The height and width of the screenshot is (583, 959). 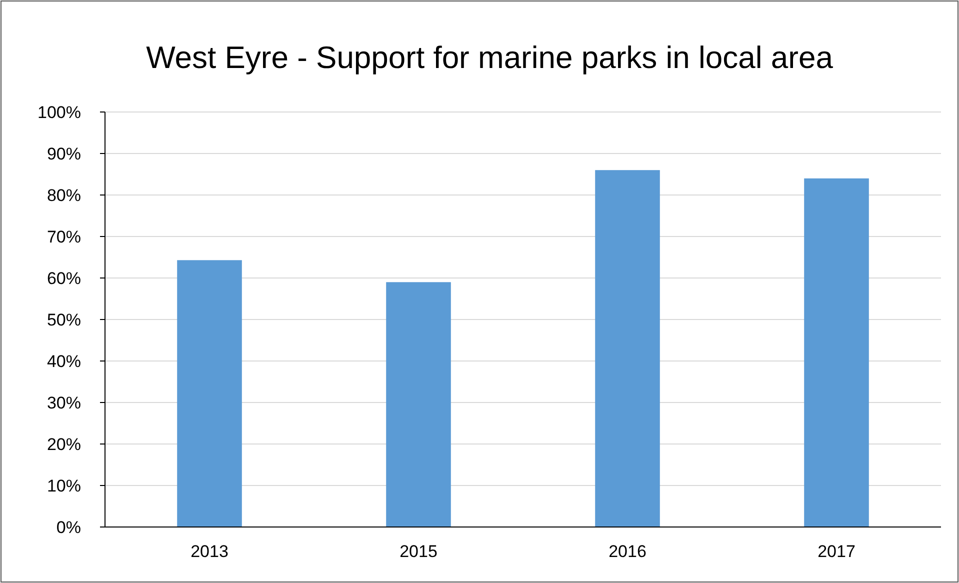 I want to click on x-tick-label: 2017, so click(x=837, y=551).